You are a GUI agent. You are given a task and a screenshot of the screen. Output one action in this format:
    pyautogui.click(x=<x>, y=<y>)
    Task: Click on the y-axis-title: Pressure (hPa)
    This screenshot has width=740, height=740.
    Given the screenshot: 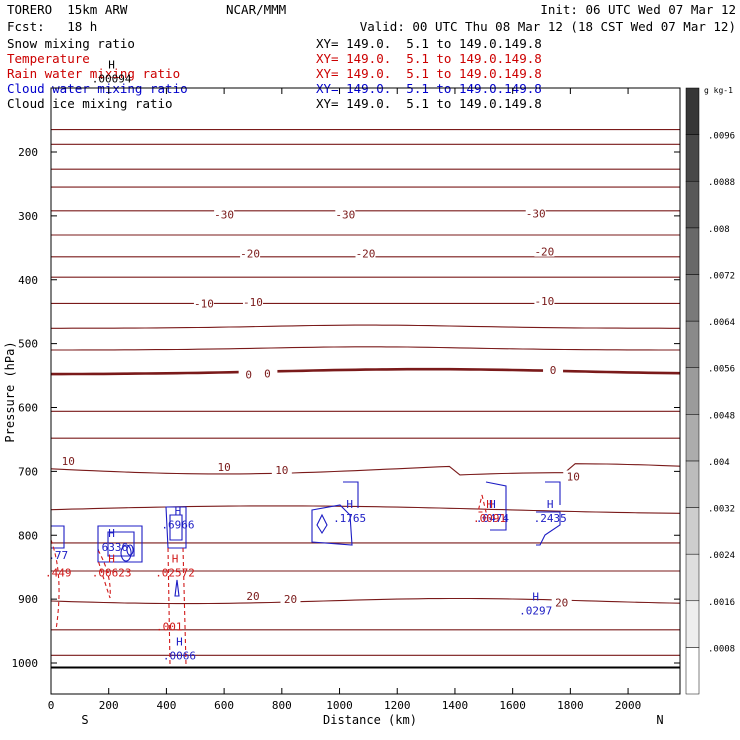 What is the action you would take?
    pyautogui.click(x=10, y=391)
    